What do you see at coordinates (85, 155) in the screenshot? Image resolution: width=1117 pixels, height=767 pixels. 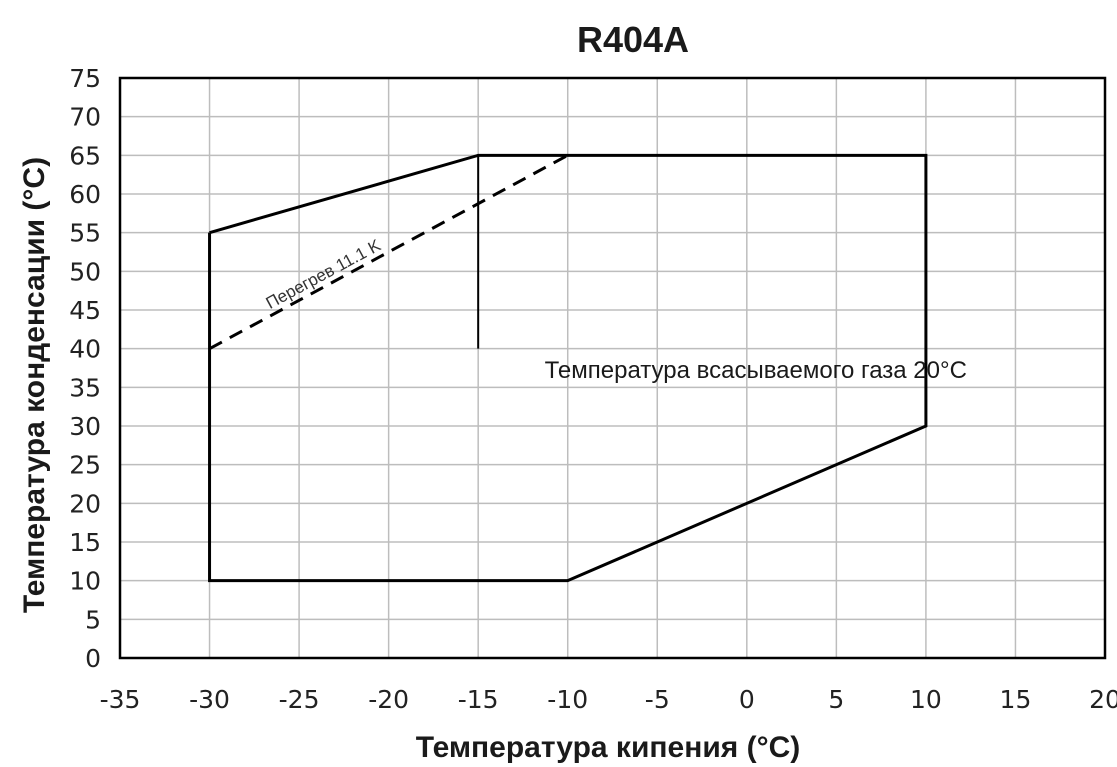 I see `y-tick-label: 65` at bounding box center [85, 155].